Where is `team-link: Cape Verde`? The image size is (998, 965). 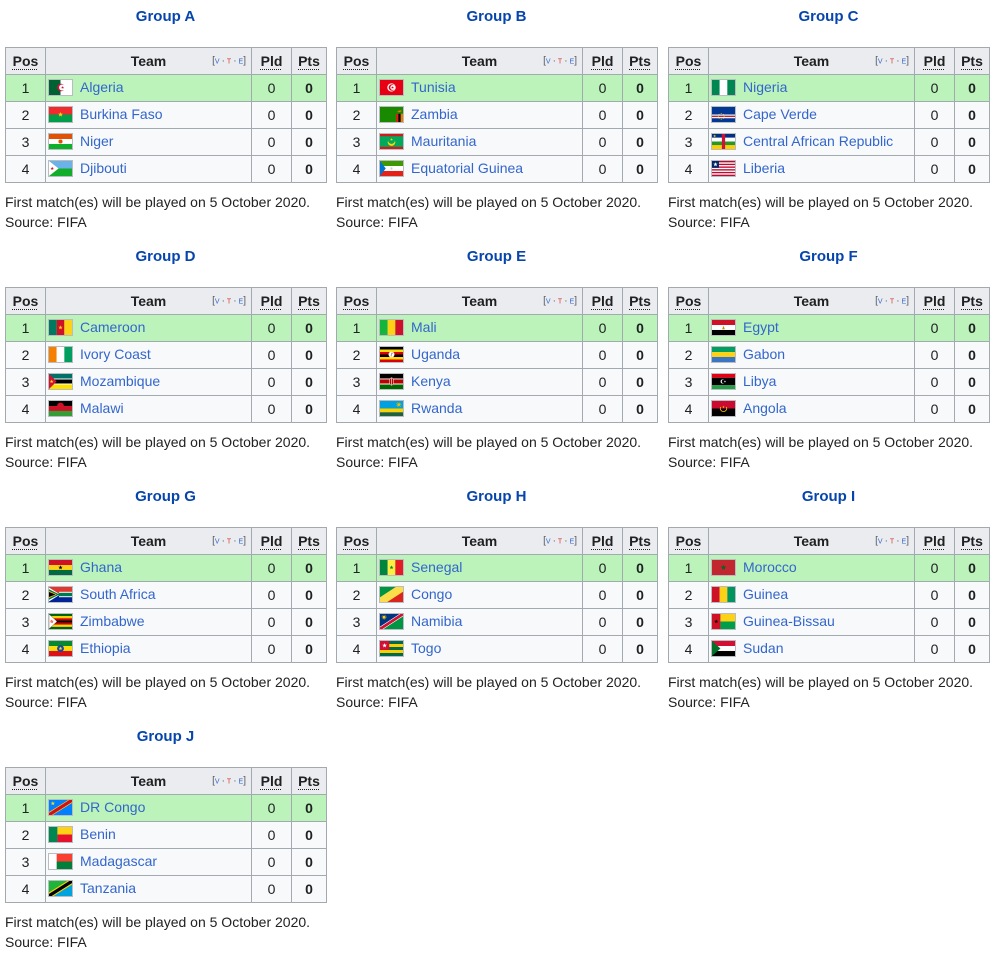
team-link: Cape Verde is located at coordinates (780, 114).